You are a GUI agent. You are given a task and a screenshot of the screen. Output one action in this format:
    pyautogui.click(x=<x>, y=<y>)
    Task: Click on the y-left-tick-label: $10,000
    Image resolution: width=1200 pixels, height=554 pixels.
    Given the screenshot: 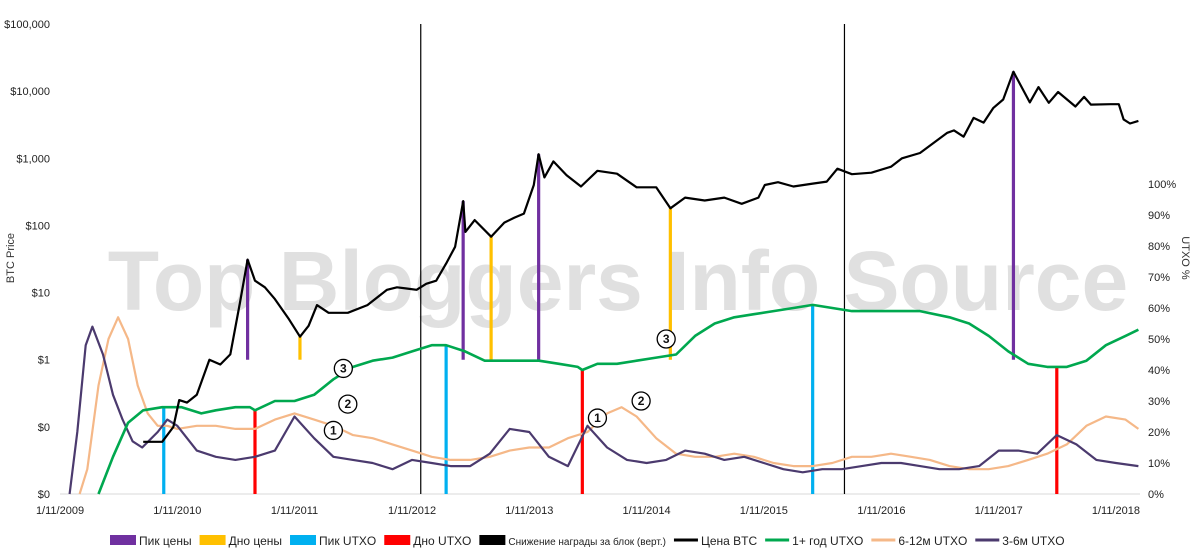 What is the action you would take?
    pyautogui.click(x=30, y=92)
    